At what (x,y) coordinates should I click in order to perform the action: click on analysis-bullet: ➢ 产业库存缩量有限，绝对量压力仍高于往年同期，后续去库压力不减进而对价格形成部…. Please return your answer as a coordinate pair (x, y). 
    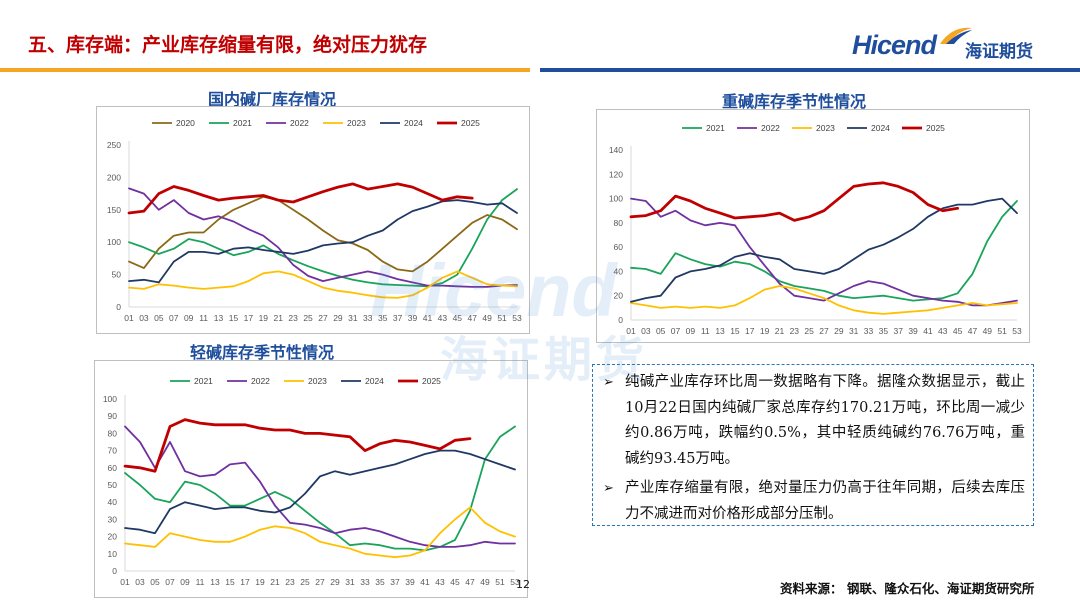
    Looking at the image, I should click on (814, 501).